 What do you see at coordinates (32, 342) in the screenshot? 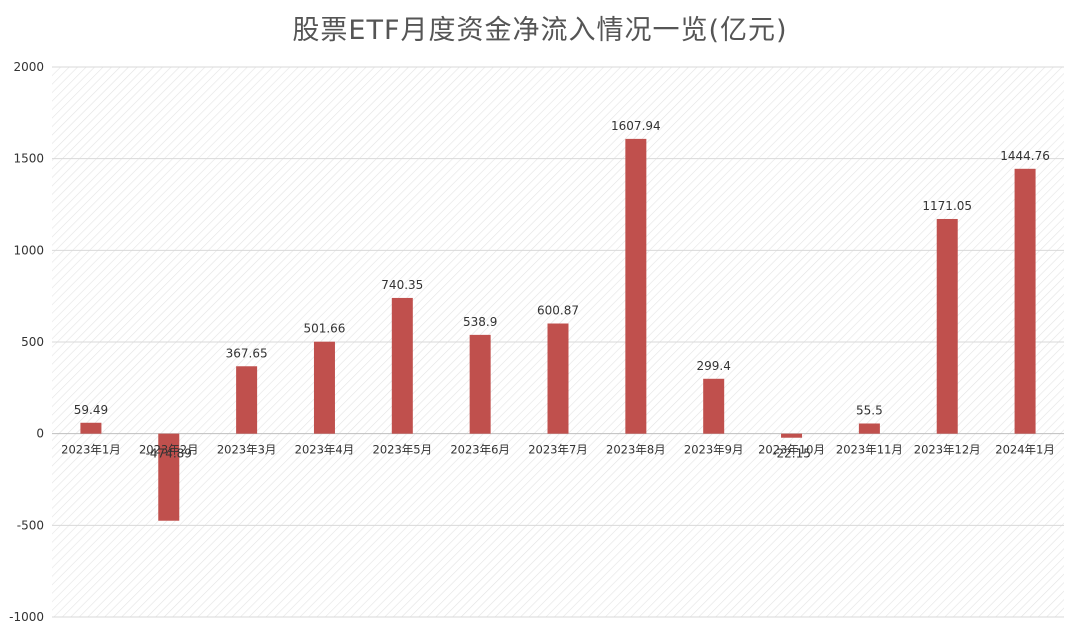
I see `y-tick-label: 500` at bounding box center [32, 342].